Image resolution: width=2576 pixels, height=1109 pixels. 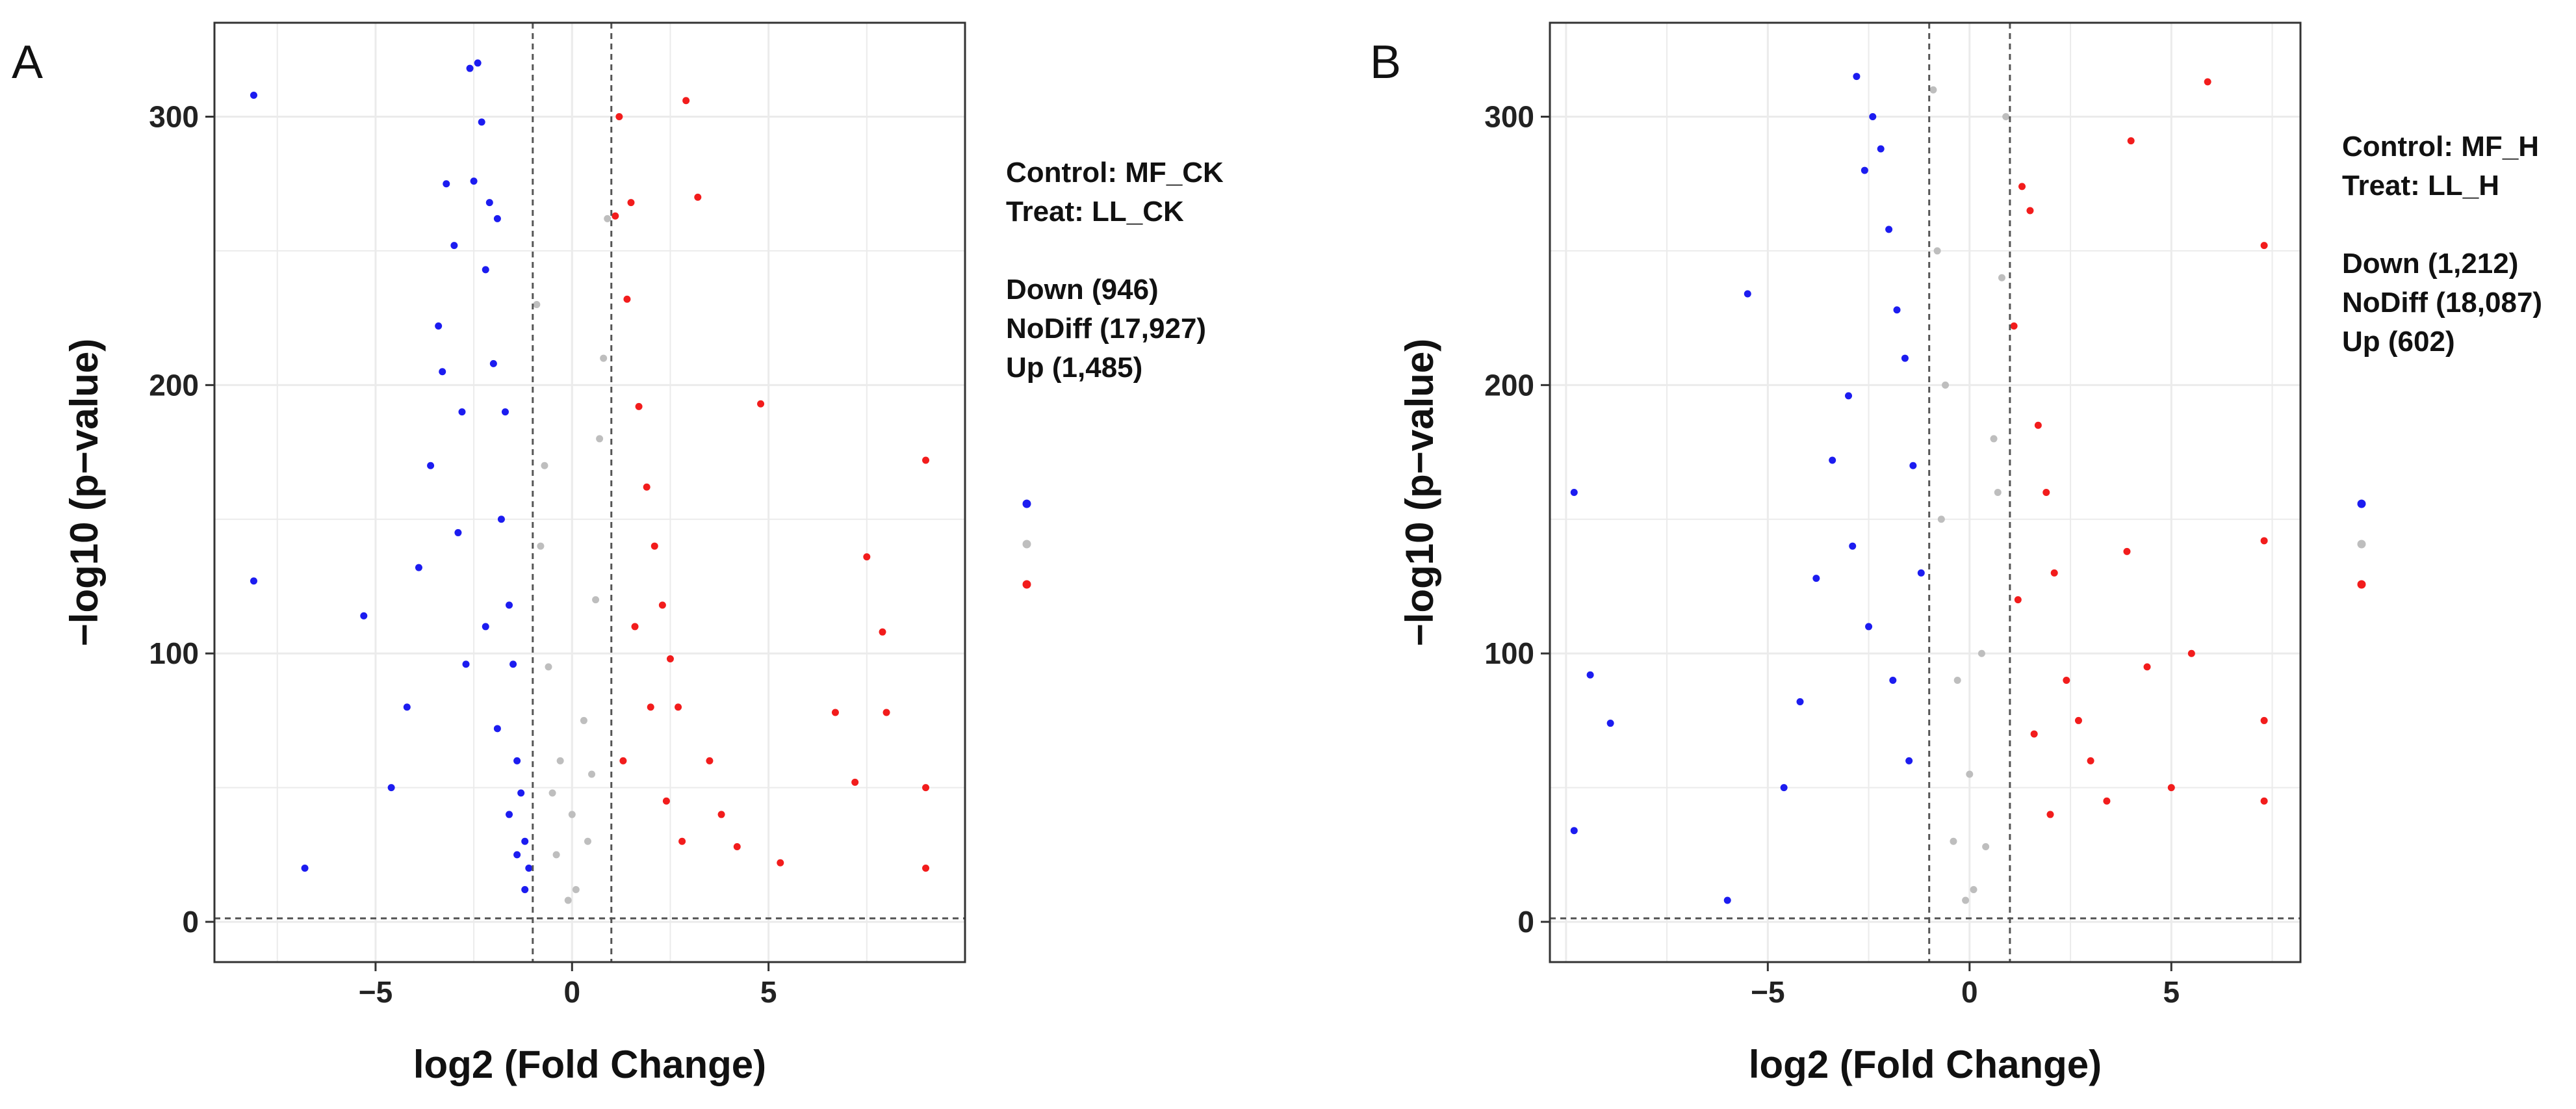 What do you see at coordinates (2421, 186) in the screenshot?
I see `treat-label: Treat: LL_H` at bounding box center [2421, 186].